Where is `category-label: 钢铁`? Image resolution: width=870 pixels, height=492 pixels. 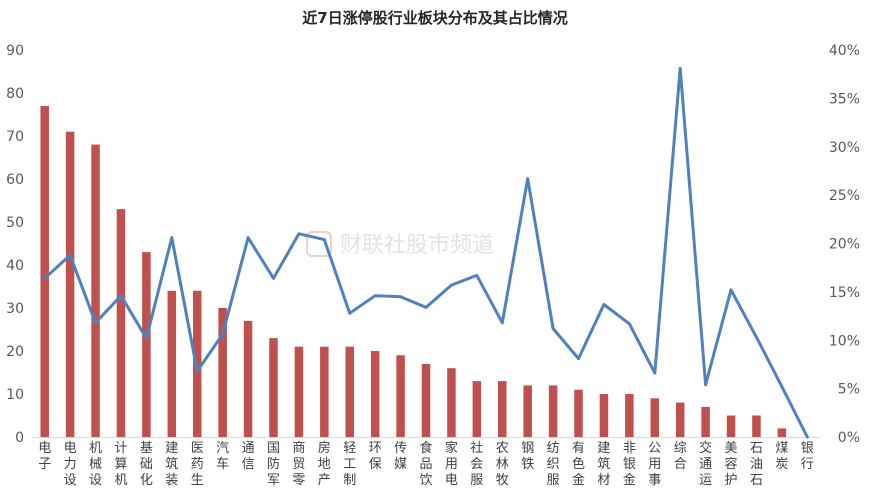
category-label: 钢铁 is located at coordinates (527, 456).